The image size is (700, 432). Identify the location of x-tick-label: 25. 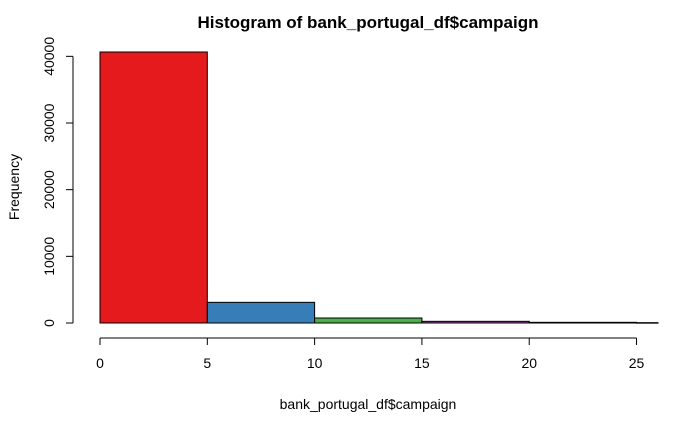
(637, 363).